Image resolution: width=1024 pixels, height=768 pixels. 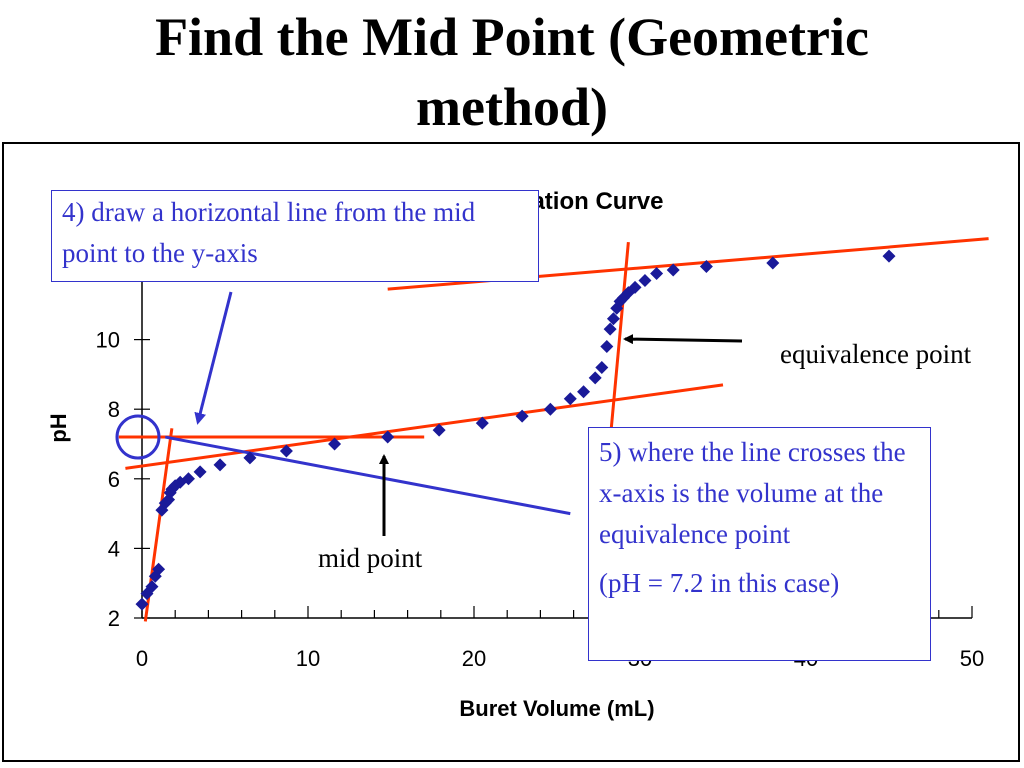 I want to click on x-axis-label: Buret Volume (mL), so click(x=556, y=708).